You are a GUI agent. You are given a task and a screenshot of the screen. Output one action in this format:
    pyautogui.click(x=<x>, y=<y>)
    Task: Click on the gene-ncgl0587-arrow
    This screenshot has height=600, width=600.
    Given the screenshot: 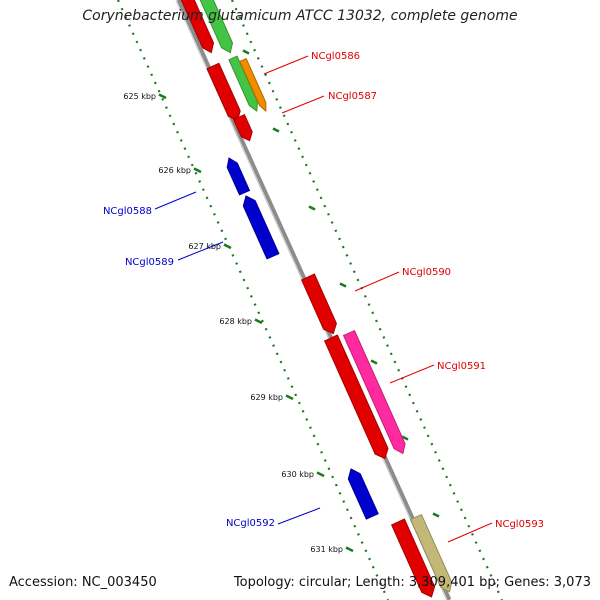 What is the action you would take?
    pyautogui.click(x=242, y=127)
    